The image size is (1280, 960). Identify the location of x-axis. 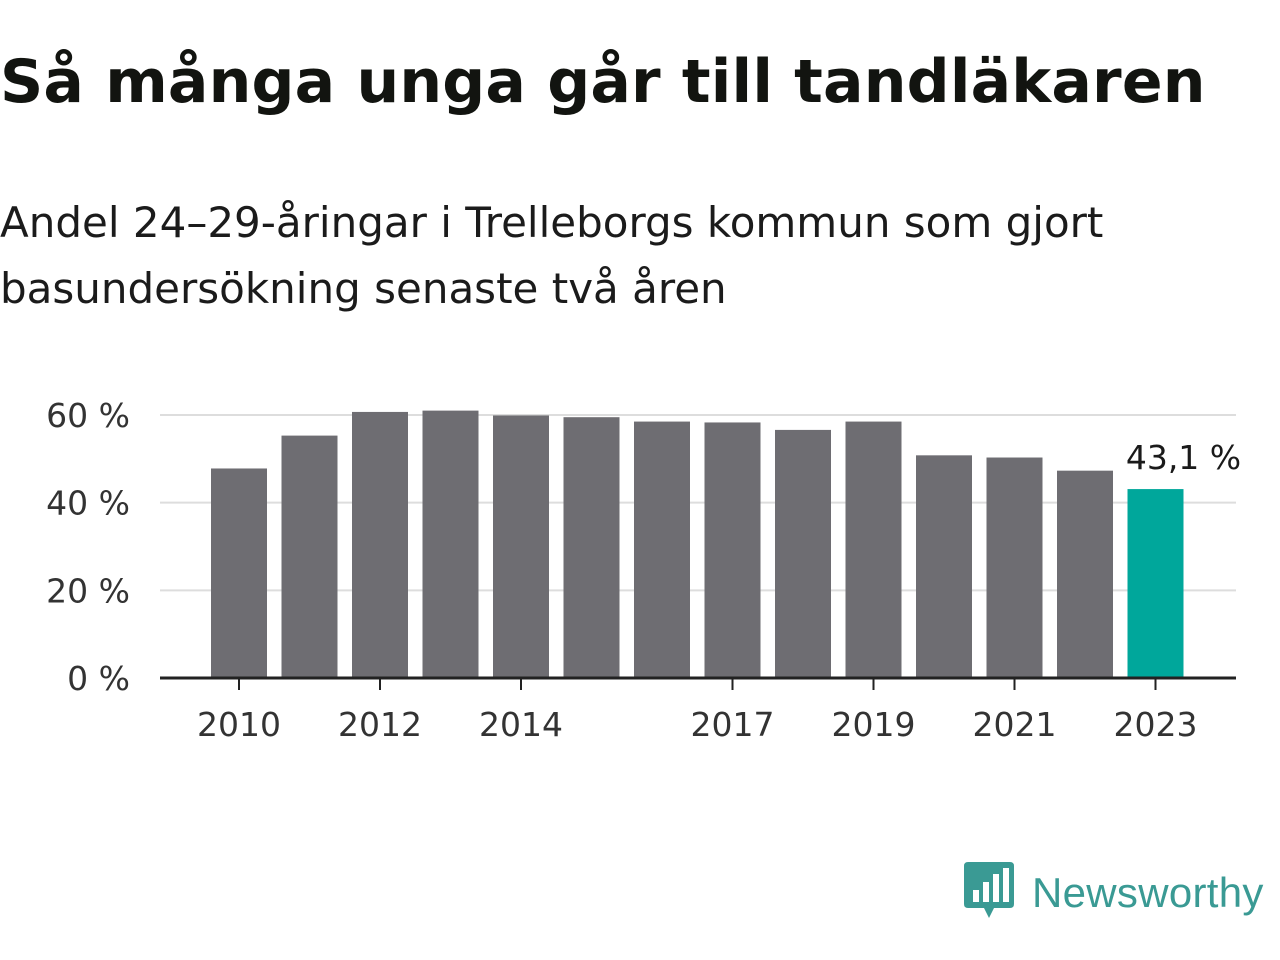
(698, 683).